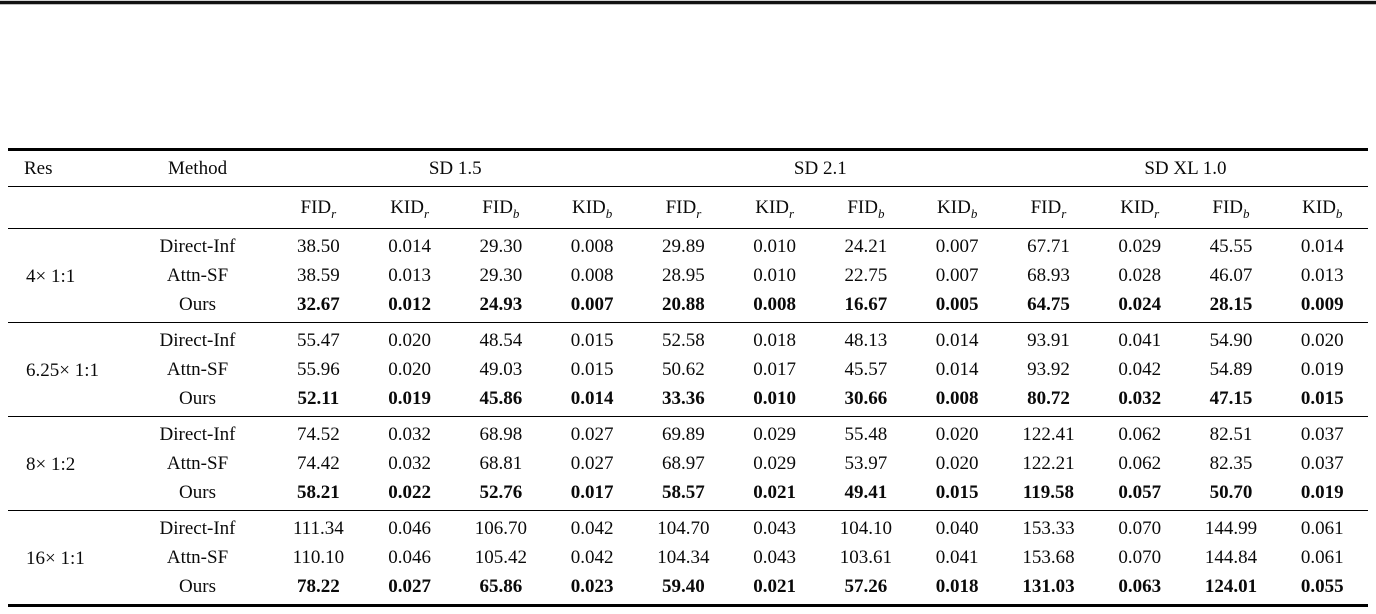 This screenshot has width=1376, height=614. I want to click on metric-value: 119.58, so click(1048, 492).